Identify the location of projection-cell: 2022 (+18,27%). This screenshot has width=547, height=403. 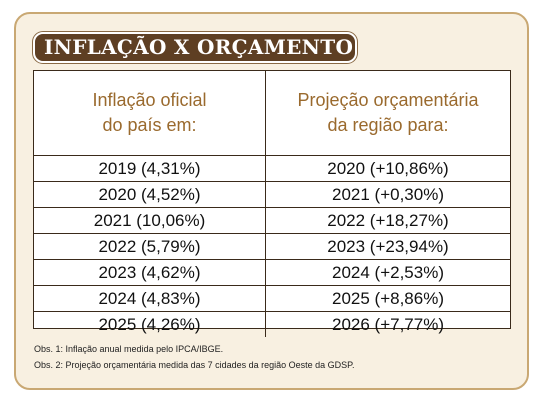
(387, 220).